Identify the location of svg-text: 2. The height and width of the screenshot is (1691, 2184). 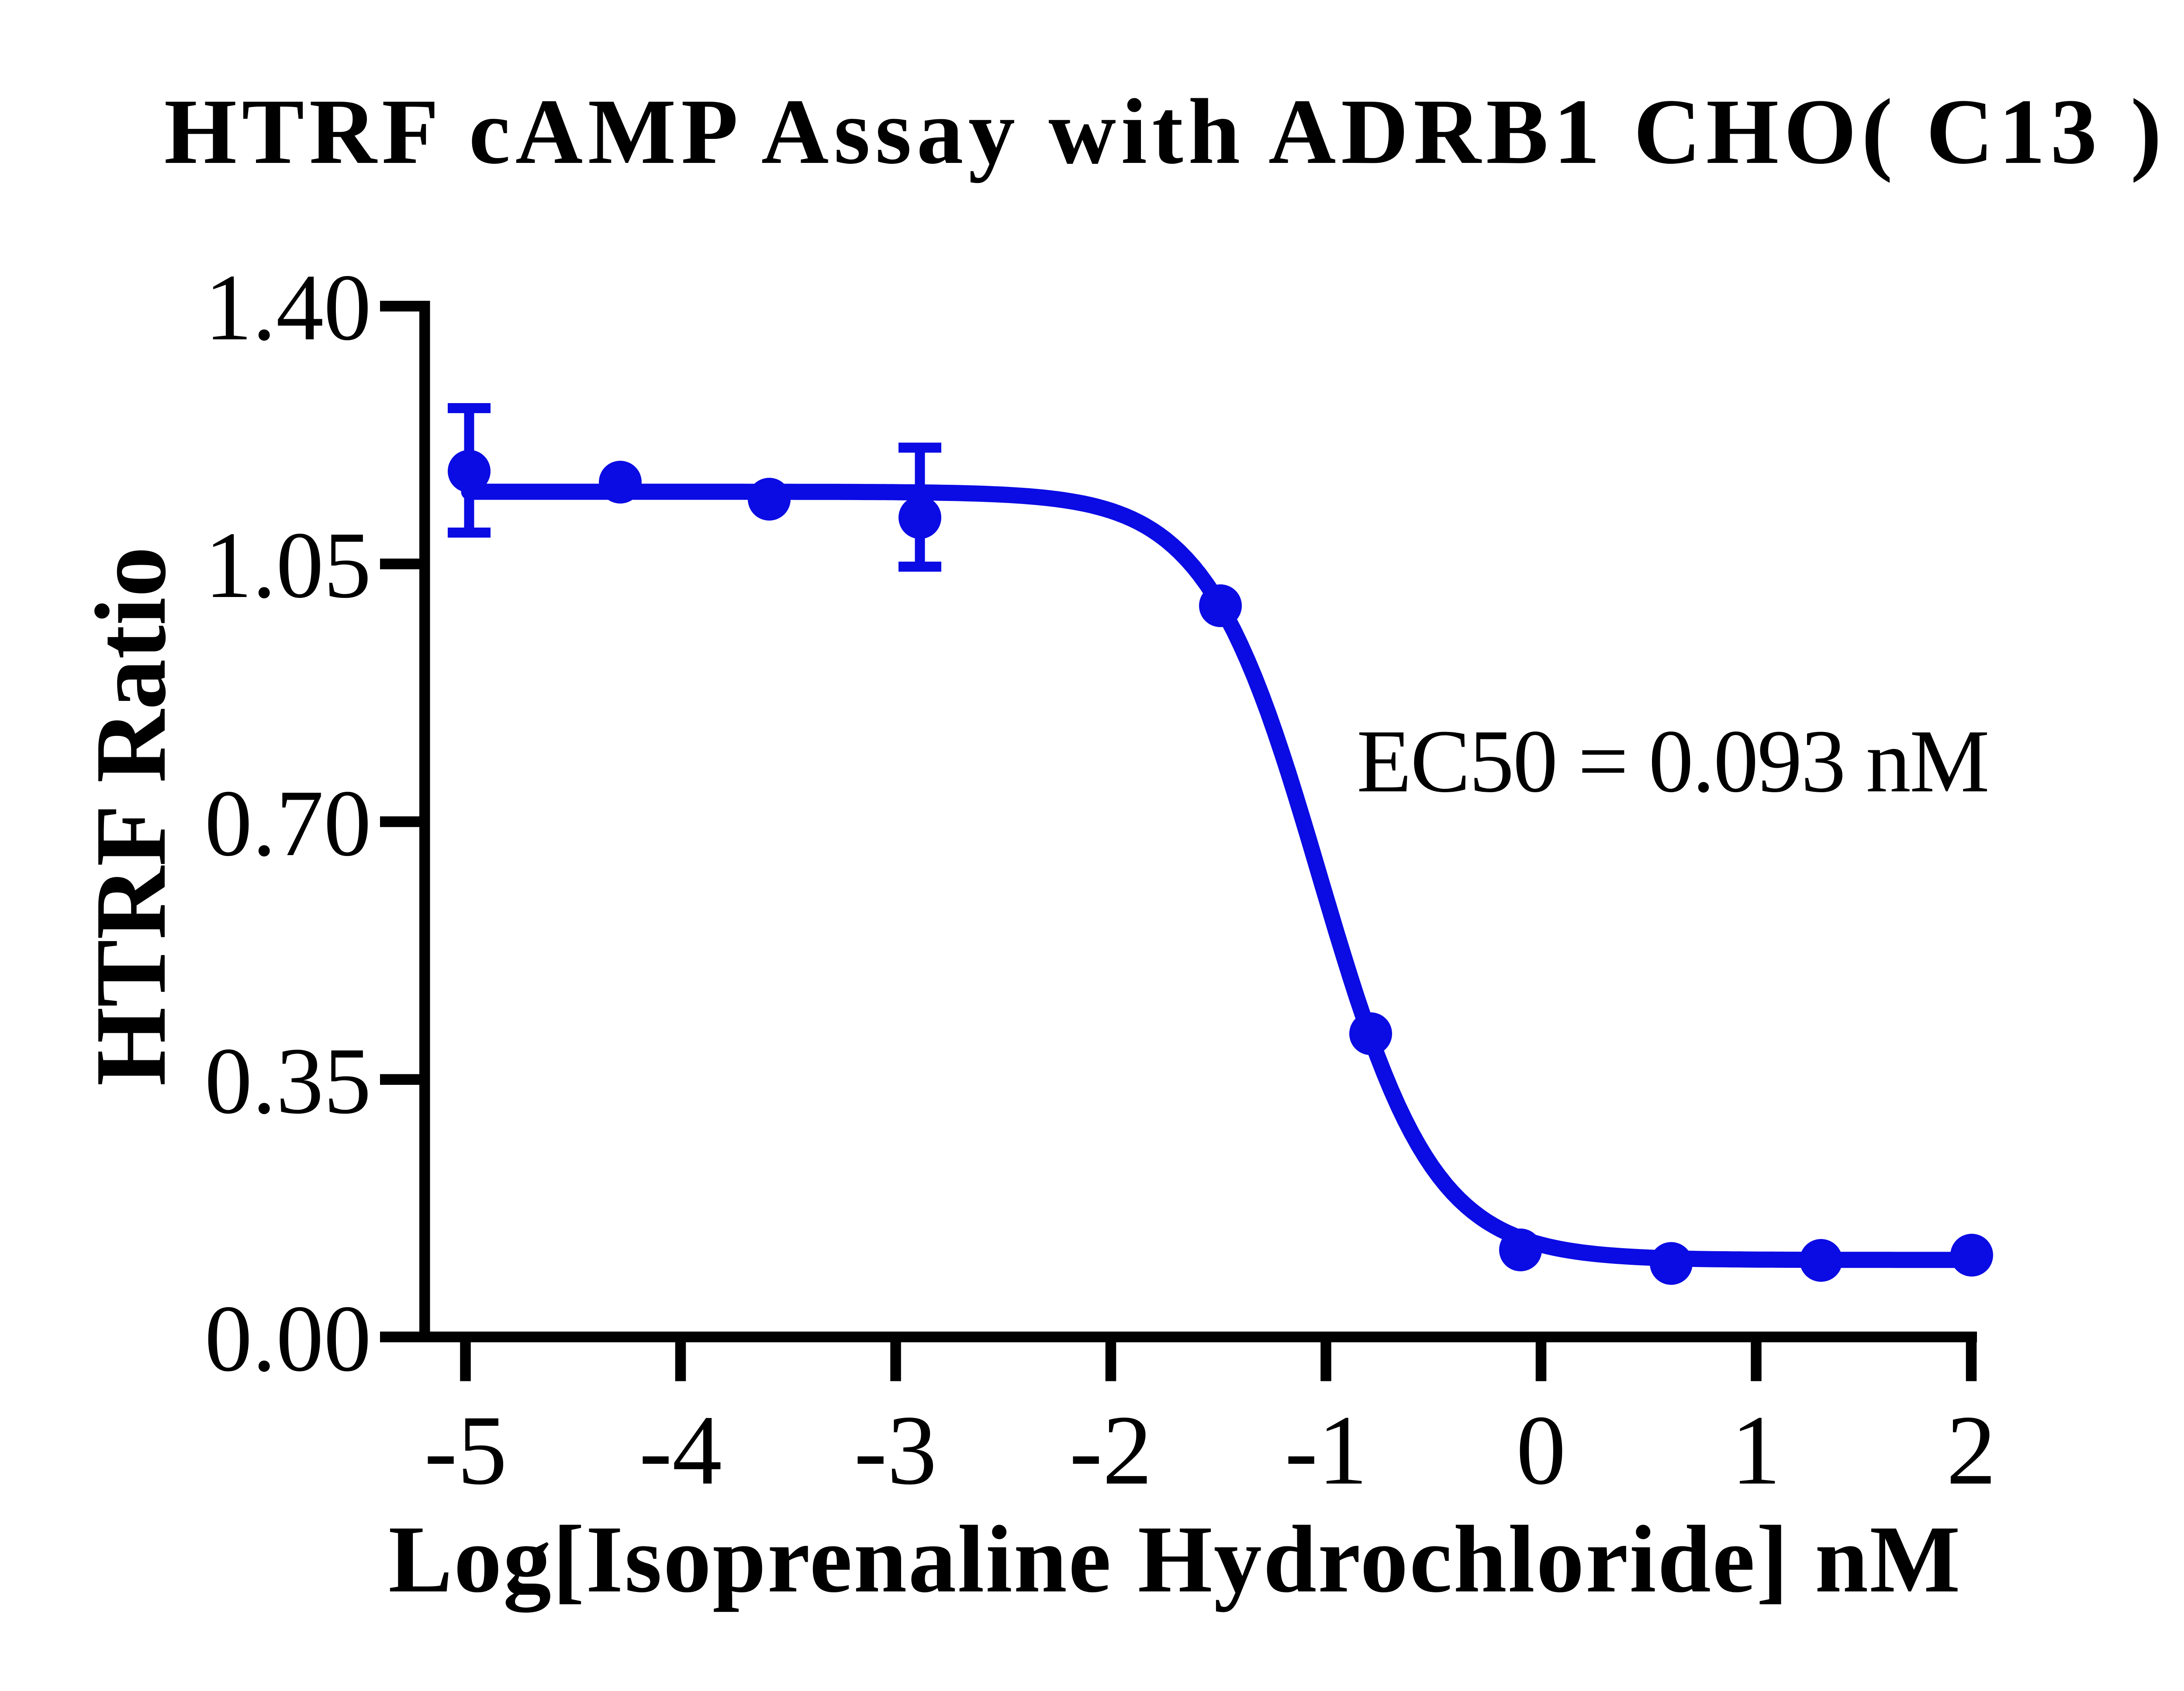
(1971, 1450).